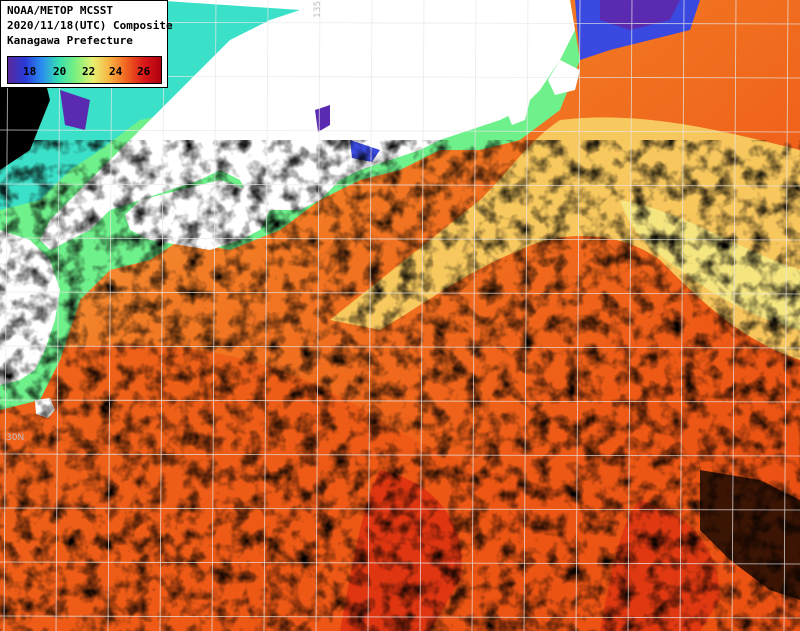 The height and width of the screenshot is (631, 800). I want to click on land-izu, so click(517, 107).